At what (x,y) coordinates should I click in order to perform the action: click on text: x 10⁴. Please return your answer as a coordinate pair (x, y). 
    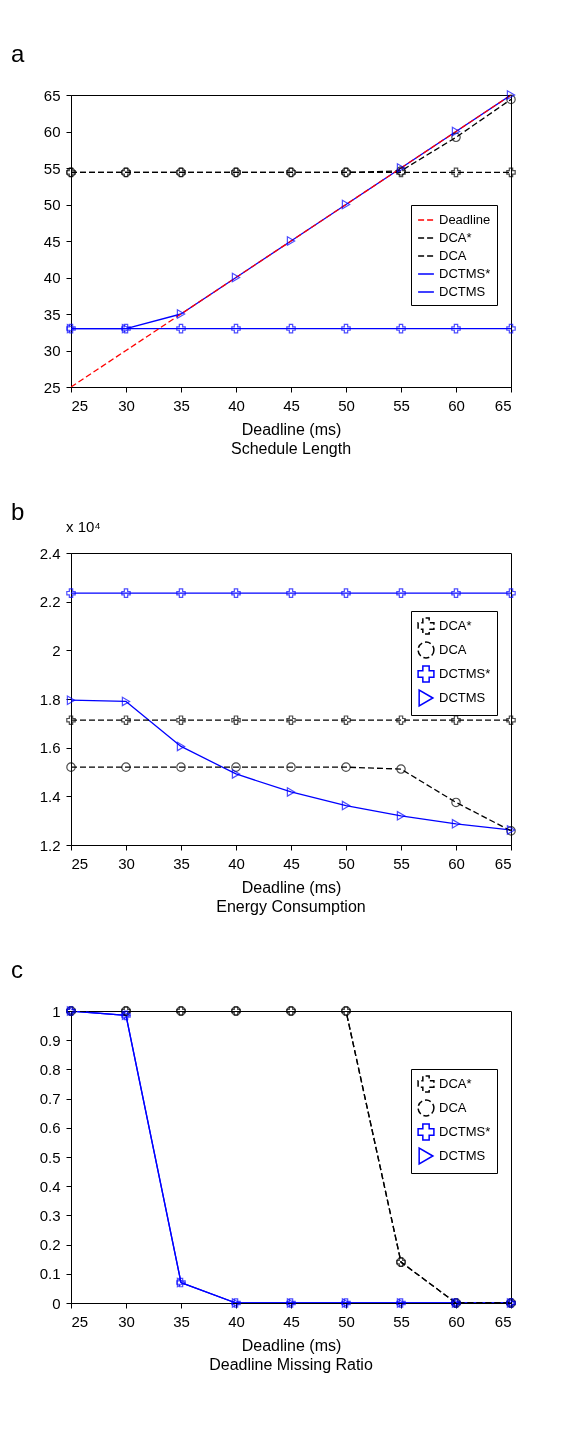
    Looking at the image, I should click on (83, 526).